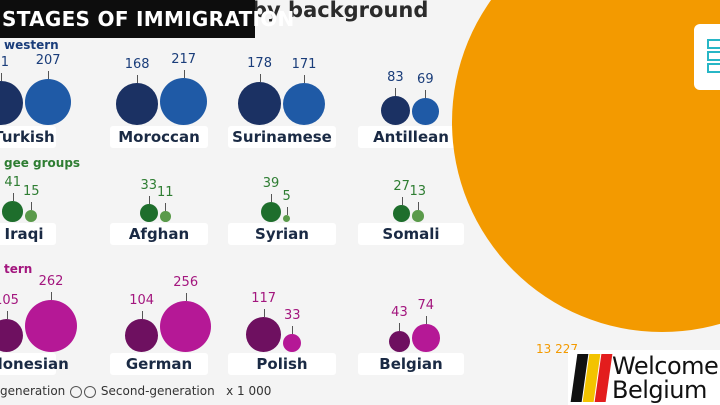 This screenshot has height=405, width=720. Describe the element at coordinates (28, 234) in the screenshot. I see `group-label: Iraqi` at that location.